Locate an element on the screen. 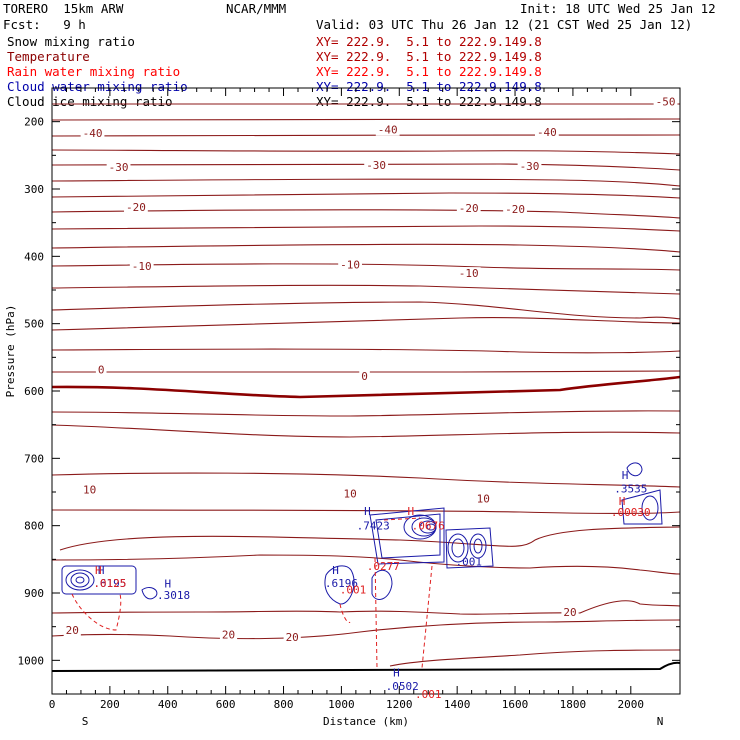 This screenshot has width=740, height=740. legend-snow-label: Snow mixing ratio is located at coordinates (71, 41).